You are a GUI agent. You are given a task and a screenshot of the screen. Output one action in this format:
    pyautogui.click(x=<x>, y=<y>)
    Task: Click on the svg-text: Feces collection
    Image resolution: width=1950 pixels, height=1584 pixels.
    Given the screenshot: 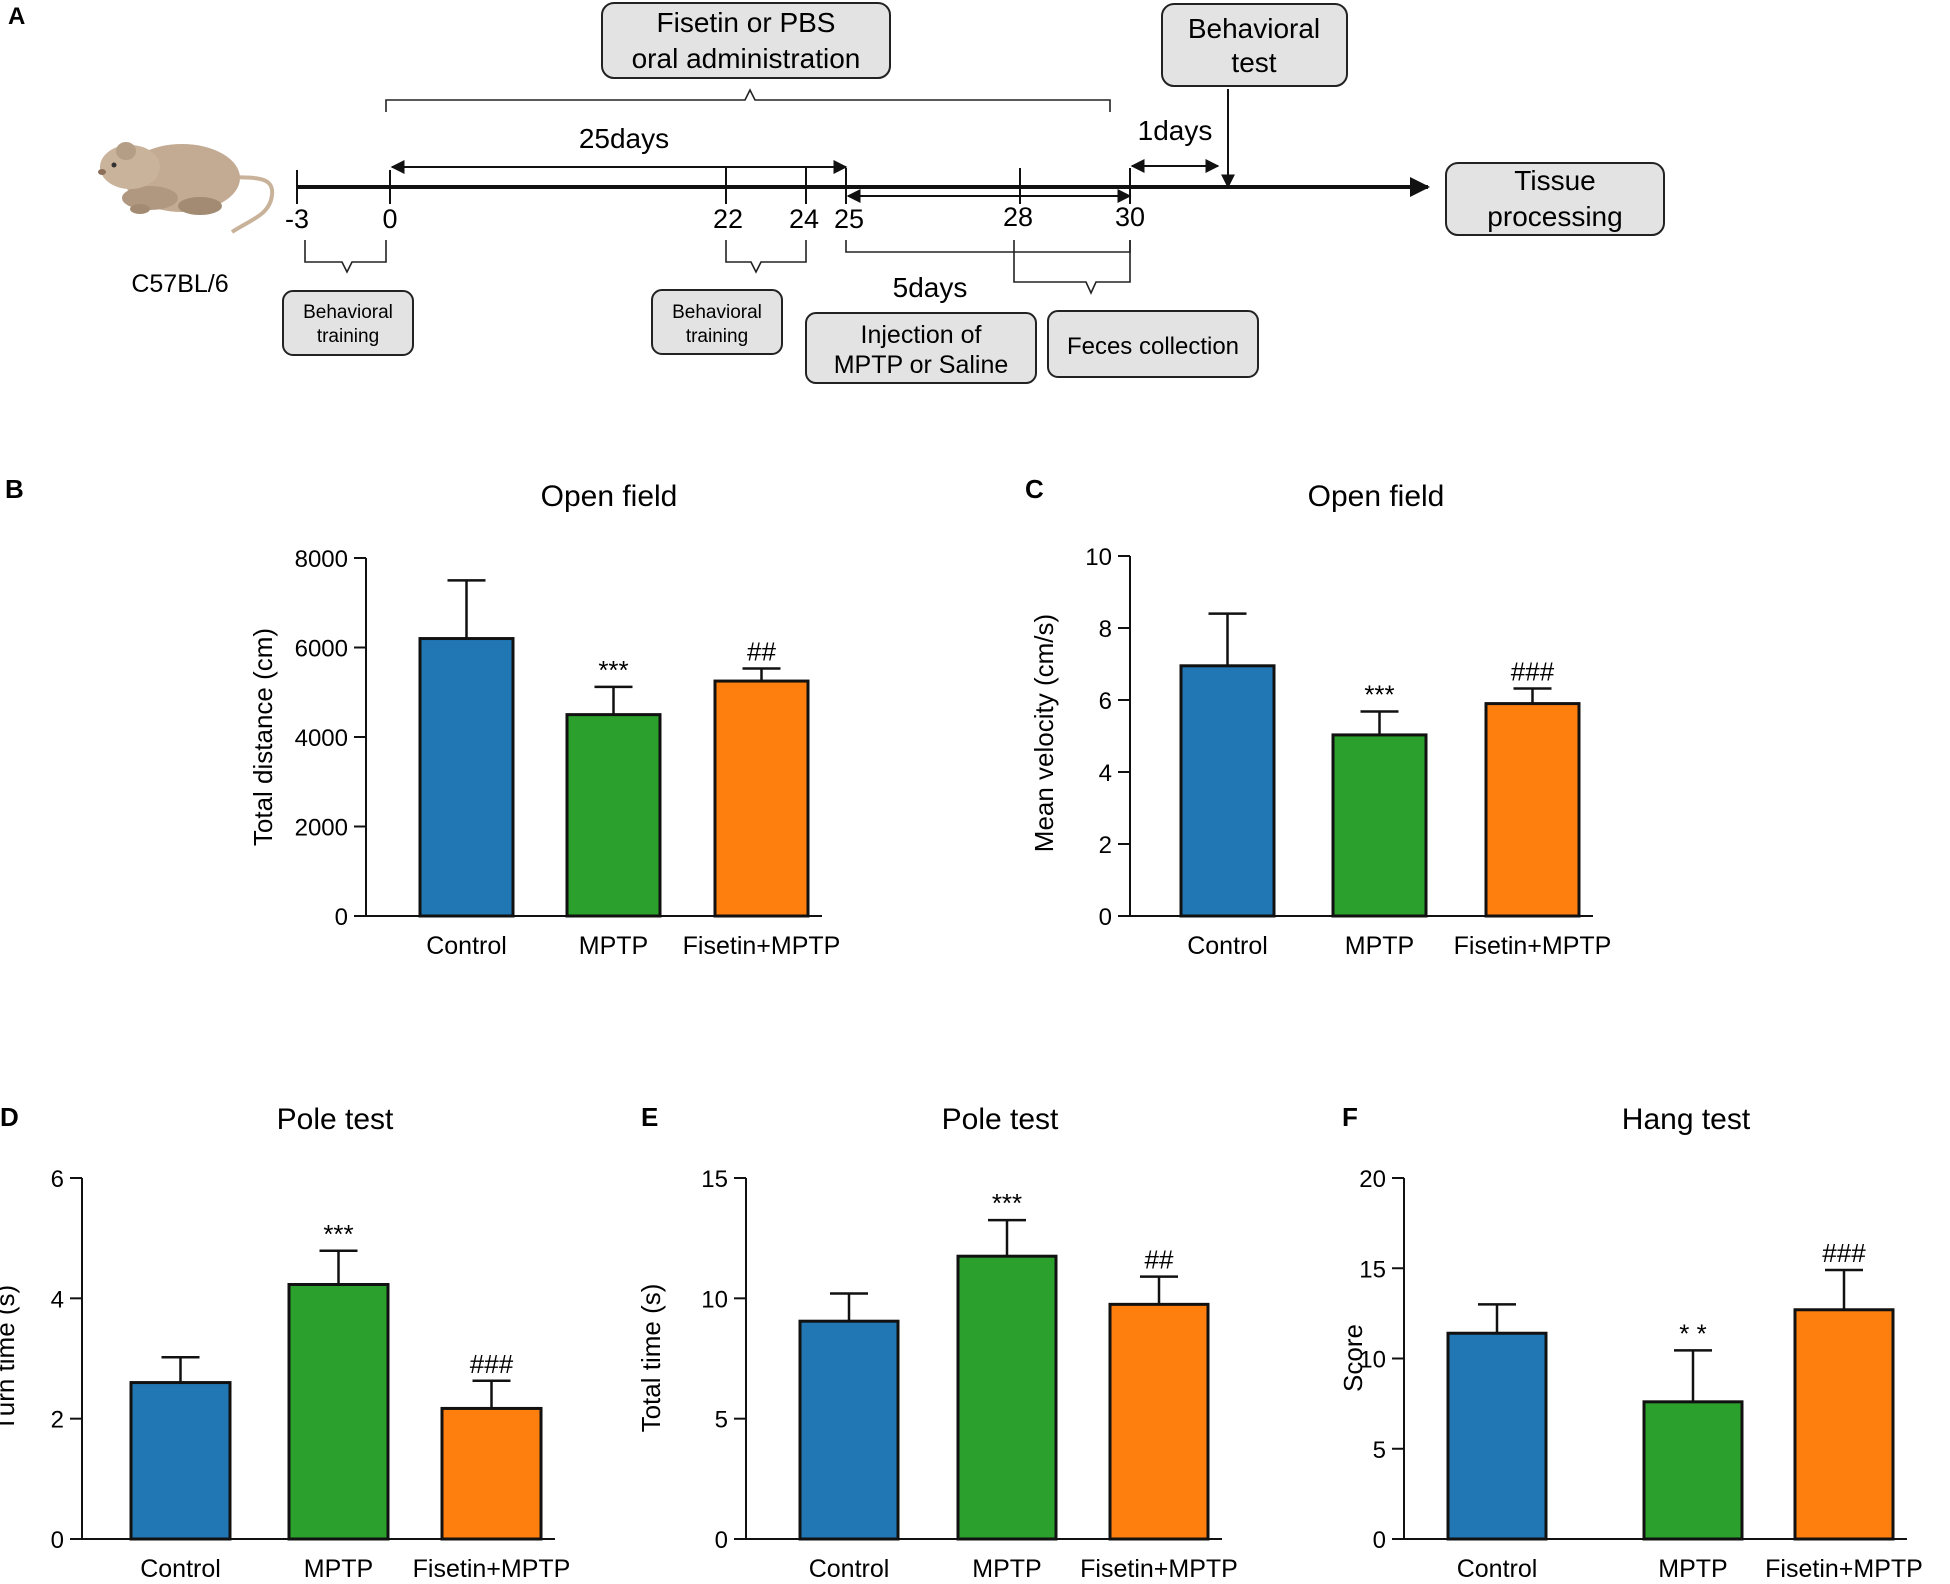 What is the action you would take?
    pyautogui.click(x=1153, y=346)
    